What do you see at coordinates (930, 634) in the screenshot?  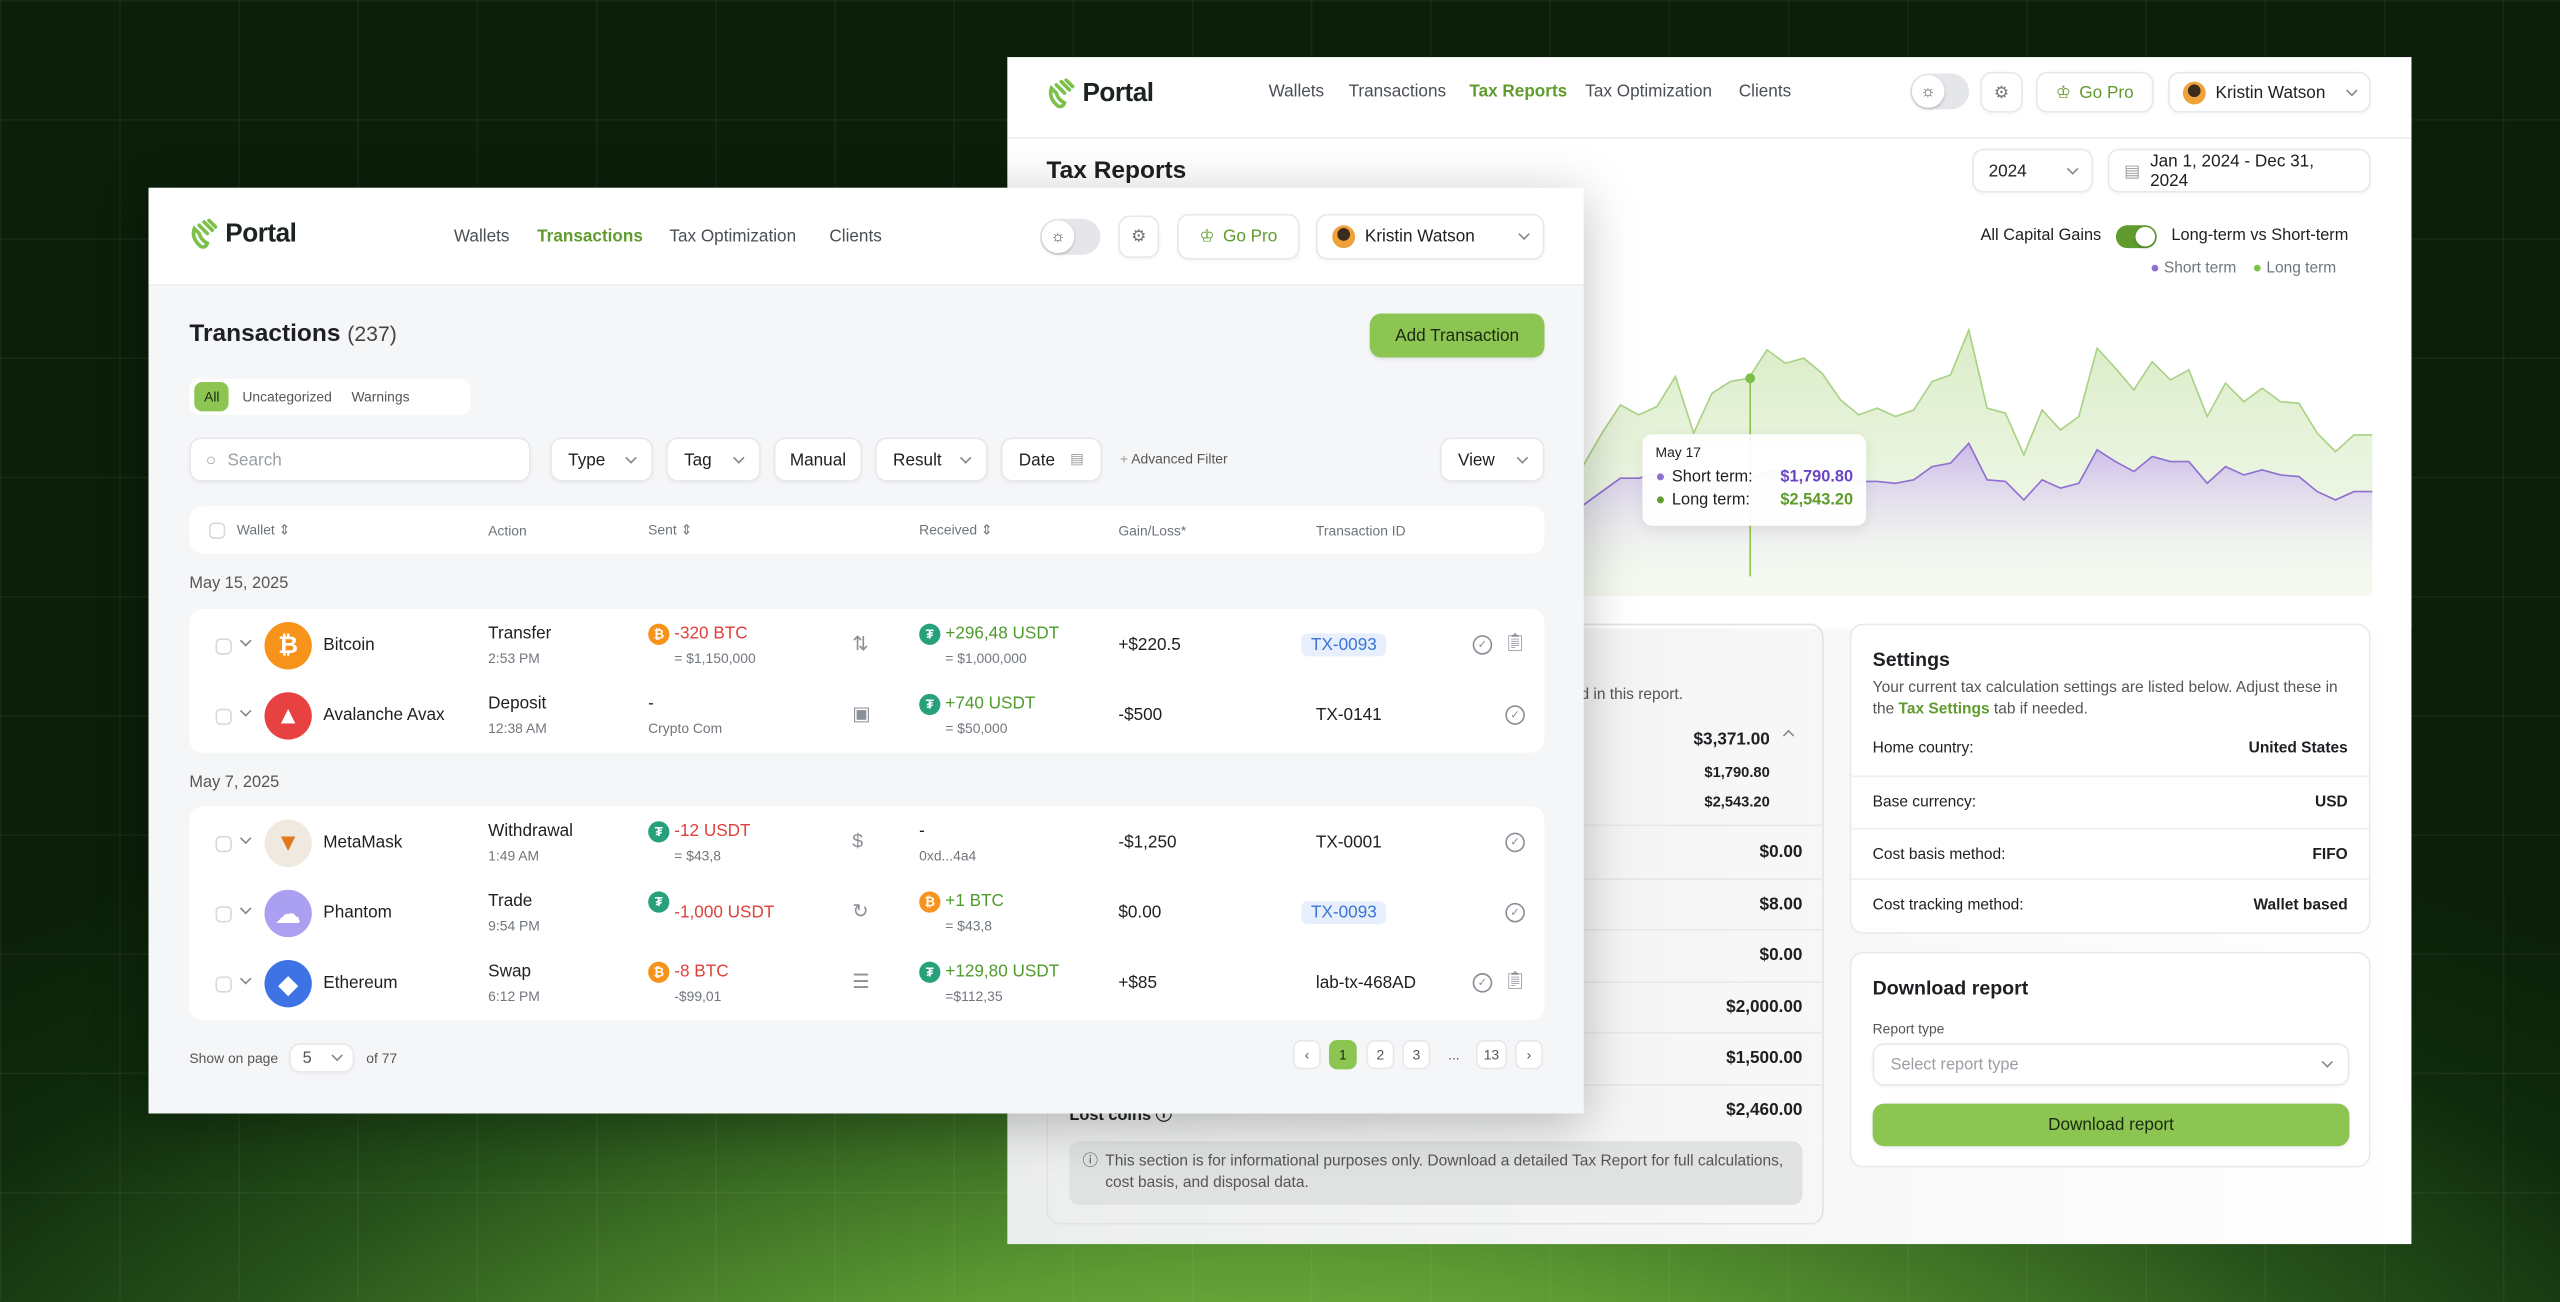 I see `usdt-coin-icon: ₮` at bounding box center [930, 634].